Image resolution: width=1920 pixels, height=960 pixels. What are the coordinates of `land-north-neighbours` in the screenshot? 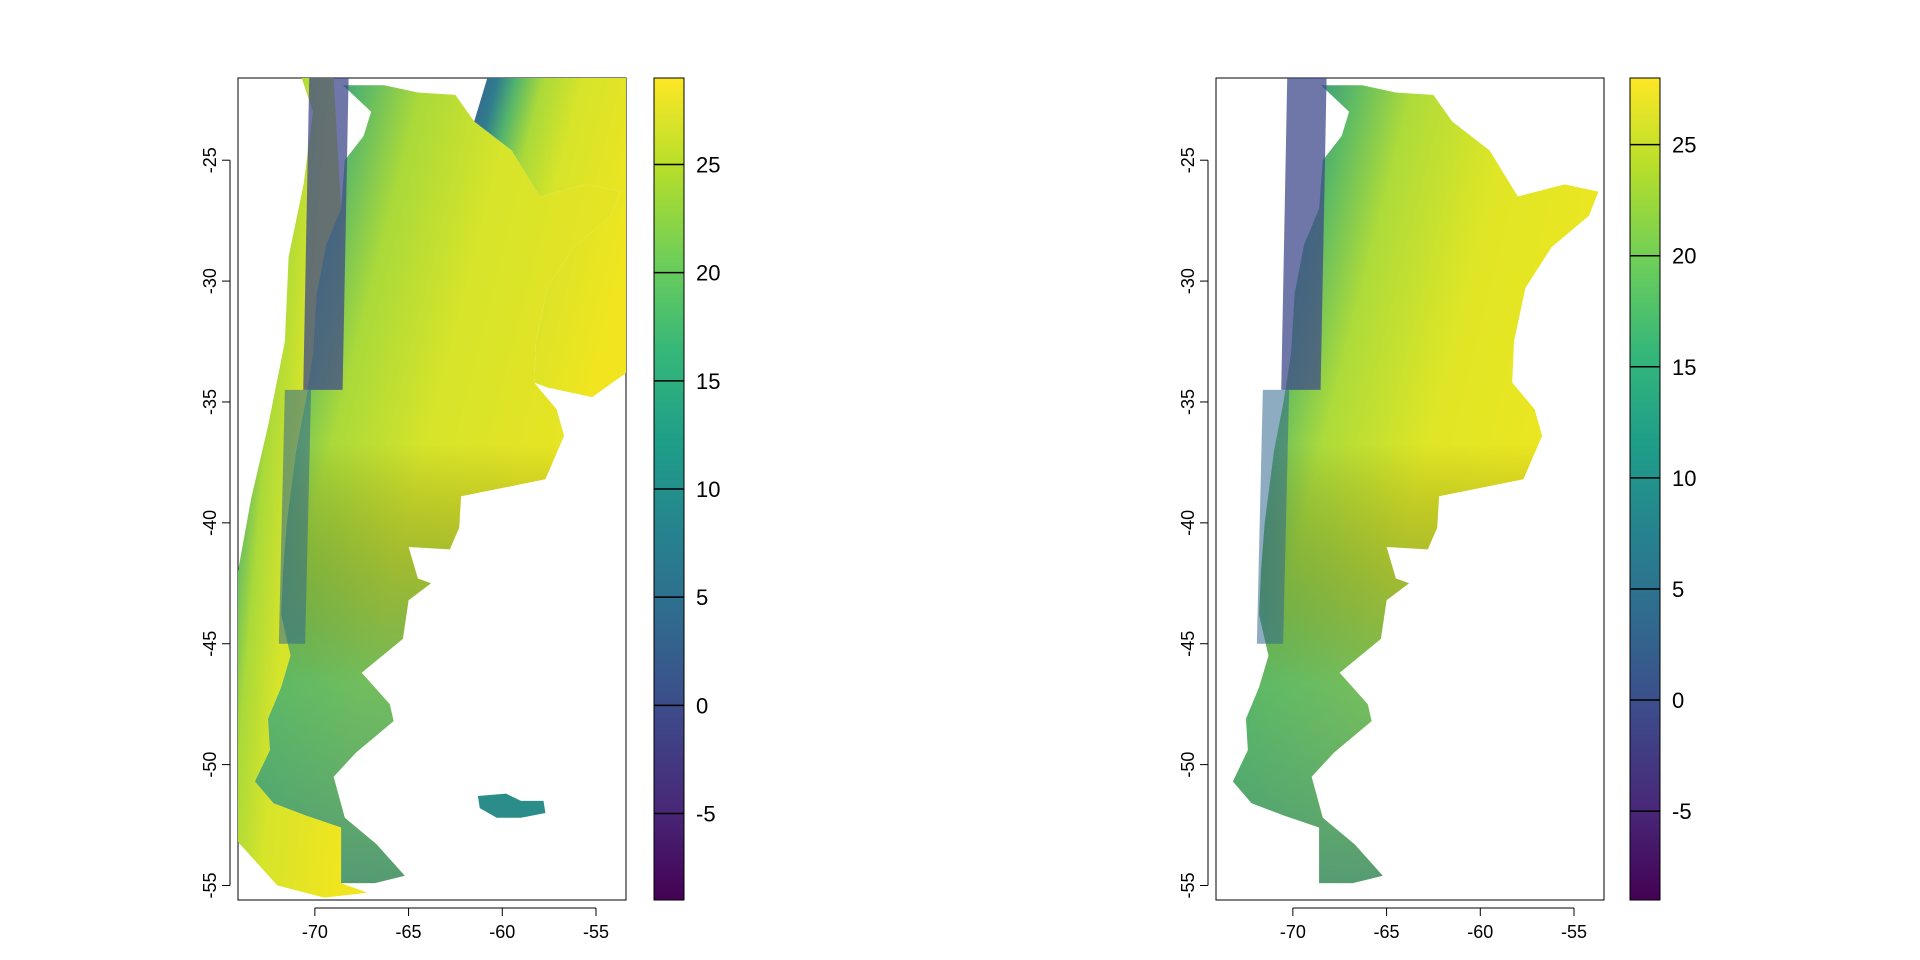 It's located at (550, 238).